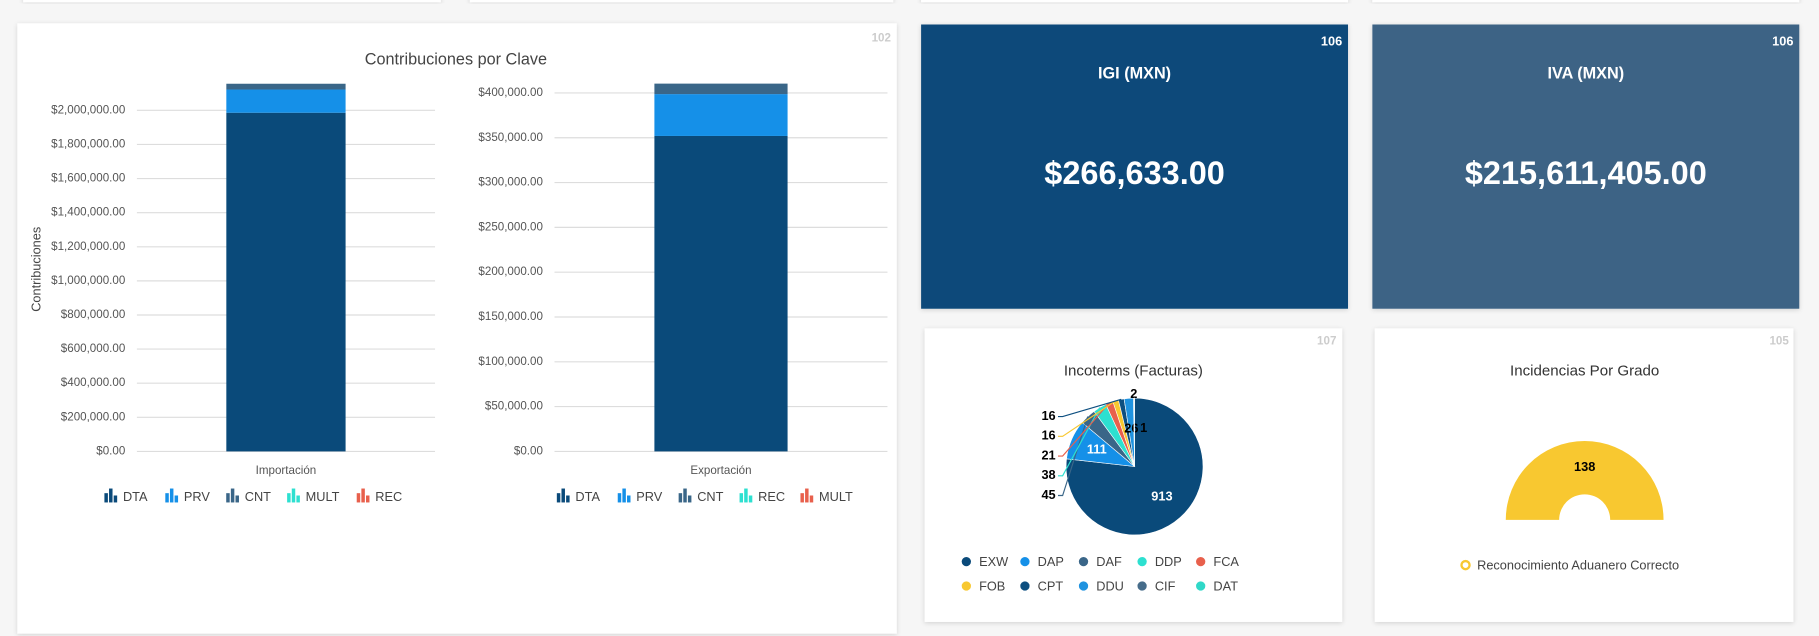 Image resolution: width=1819 pixels, height=636 pixels. Describe the element at coordinates (1584, 480) in the screenshot. I see `gauge-segment` at that location.